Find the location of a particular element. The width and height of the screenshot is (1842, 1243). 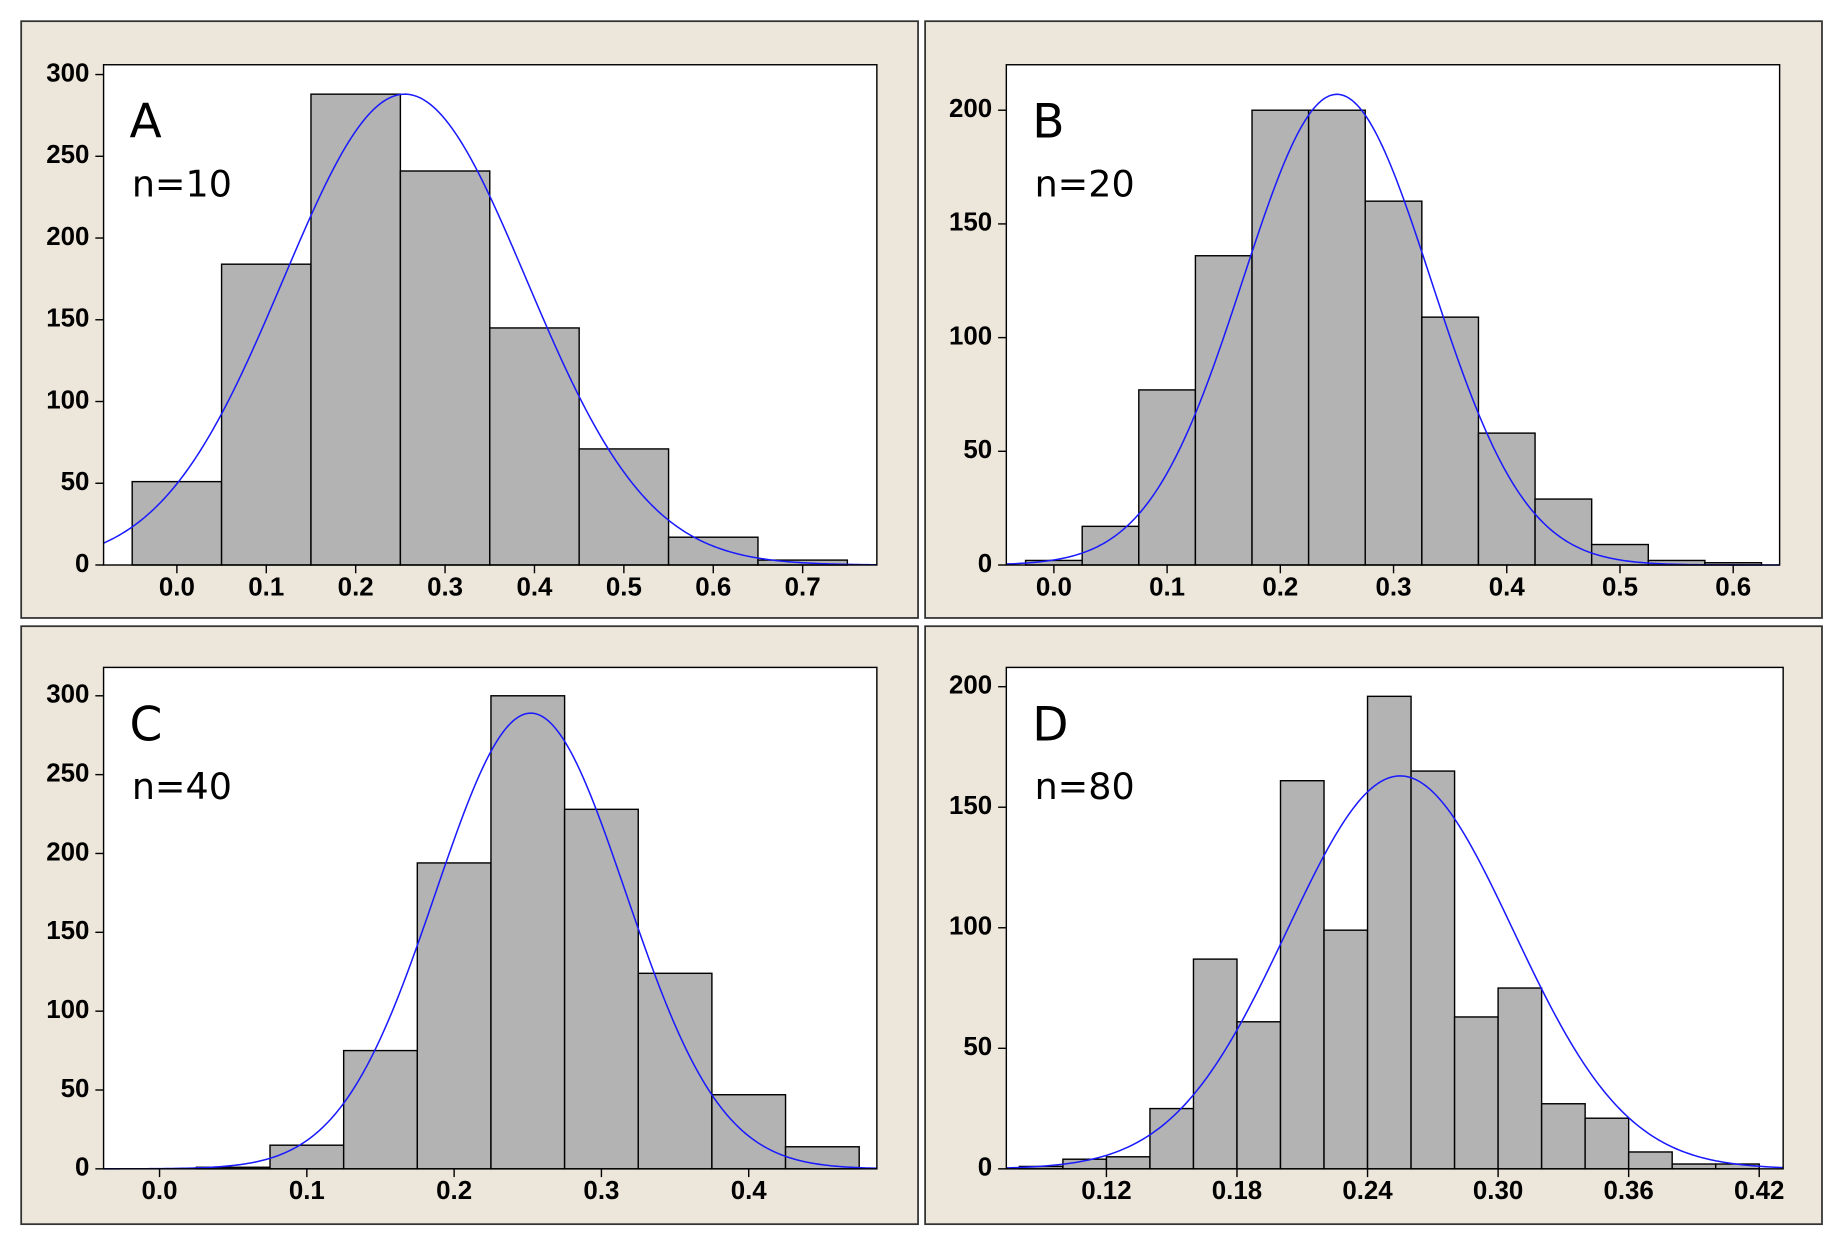

x-tick-label: 0.42 is located at coordinates (1759, 1191).